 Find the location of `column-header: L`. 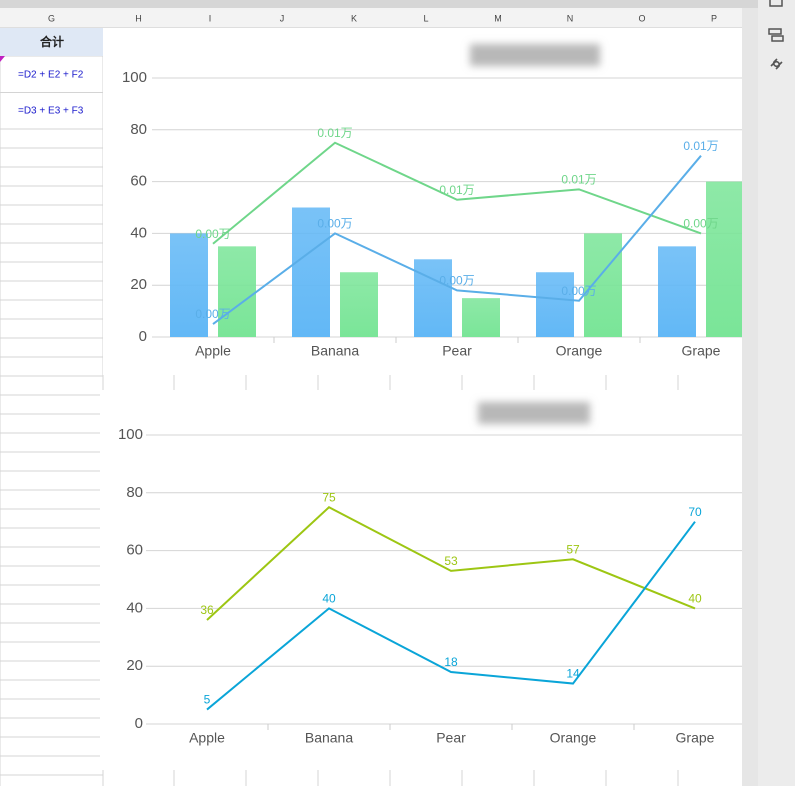

column-header: L is located at coordinates (425, 18).